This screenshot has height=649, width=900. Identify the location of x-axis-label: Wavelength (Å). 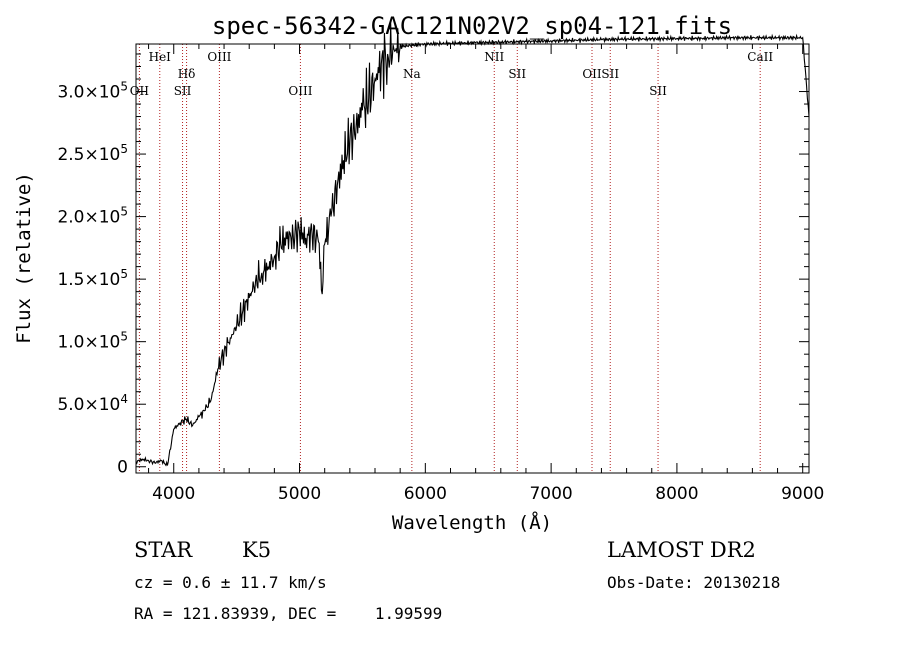
(472, 522).